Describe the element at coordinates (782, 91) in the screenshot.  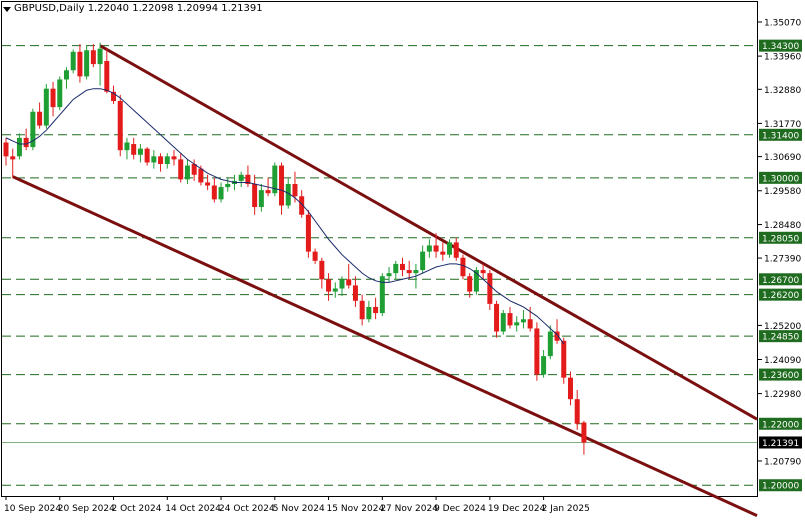
I see `y-tick-label: 1.32880` at that location.